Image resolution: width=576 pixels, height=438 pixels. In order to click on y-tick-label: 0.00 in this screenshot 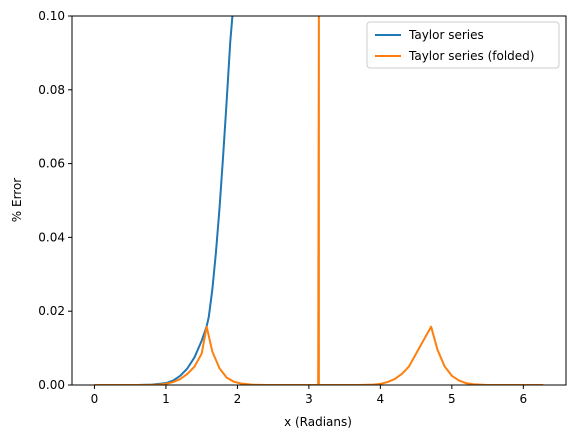, I will do `click(51, 385)`.